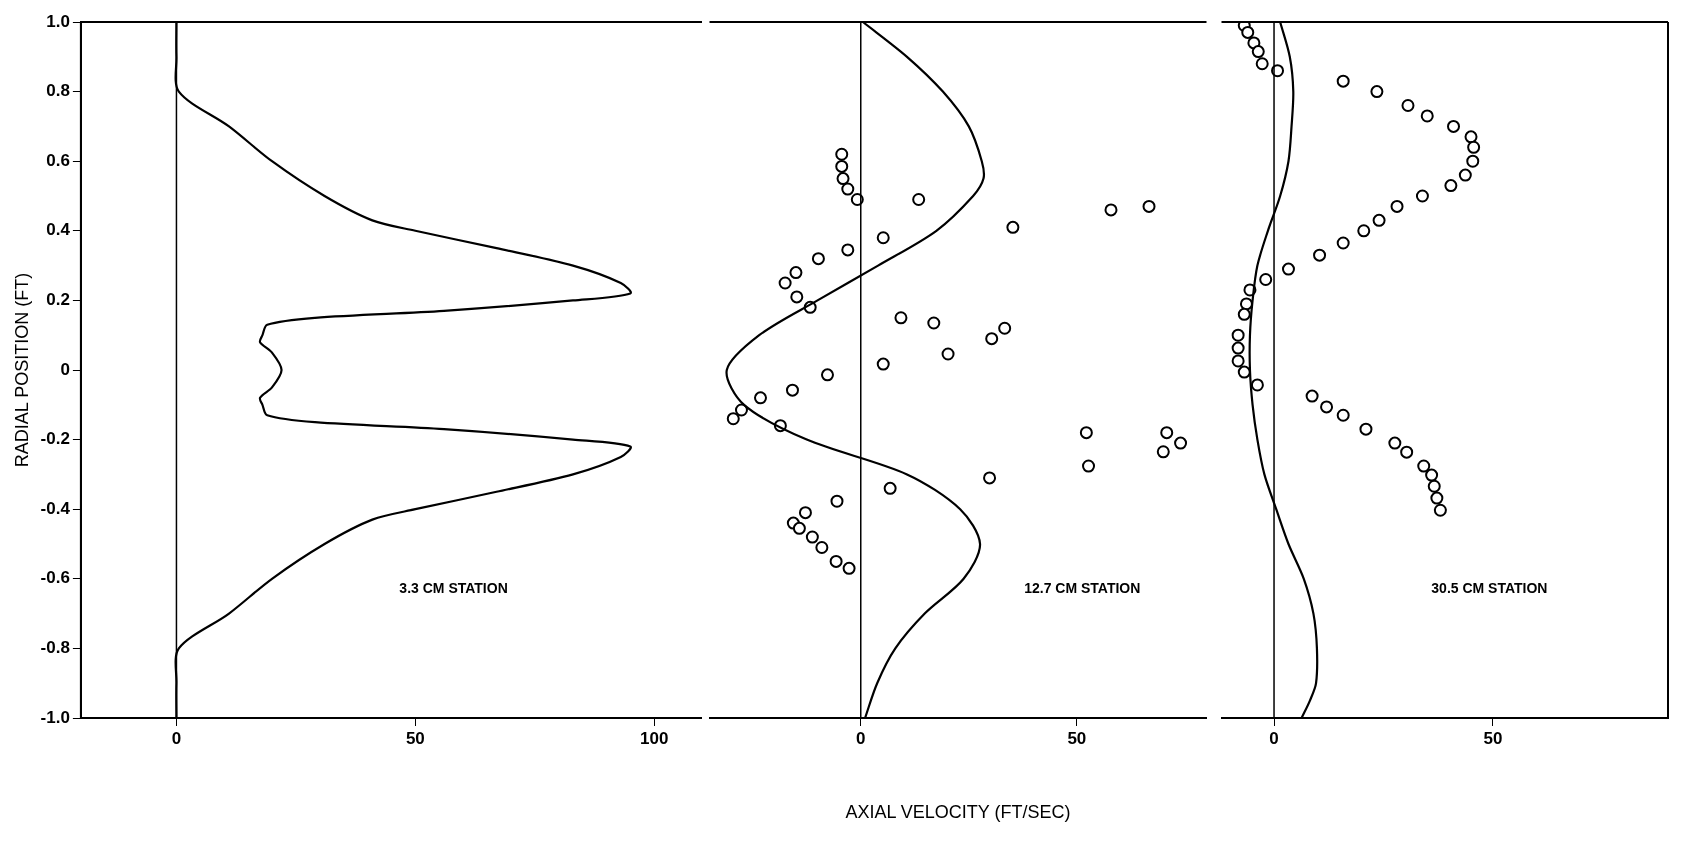 The width and height of the screenshot is (1701, 864). Describe the element at coordinates (55, 508) in the screenshot. I see `y-tick-label: -0.4` at that location.